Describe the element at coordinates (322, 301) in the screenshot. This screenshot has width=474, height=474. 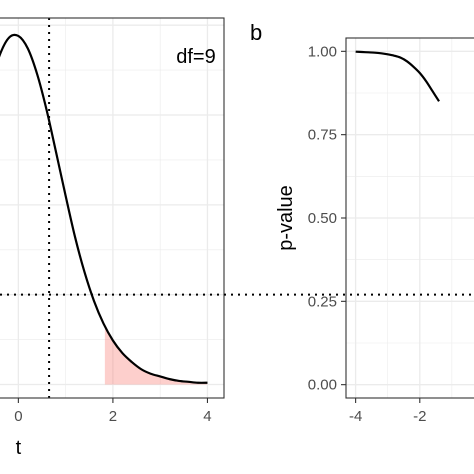
I see `panel-b-y-tick-label: 0.25` at that location.